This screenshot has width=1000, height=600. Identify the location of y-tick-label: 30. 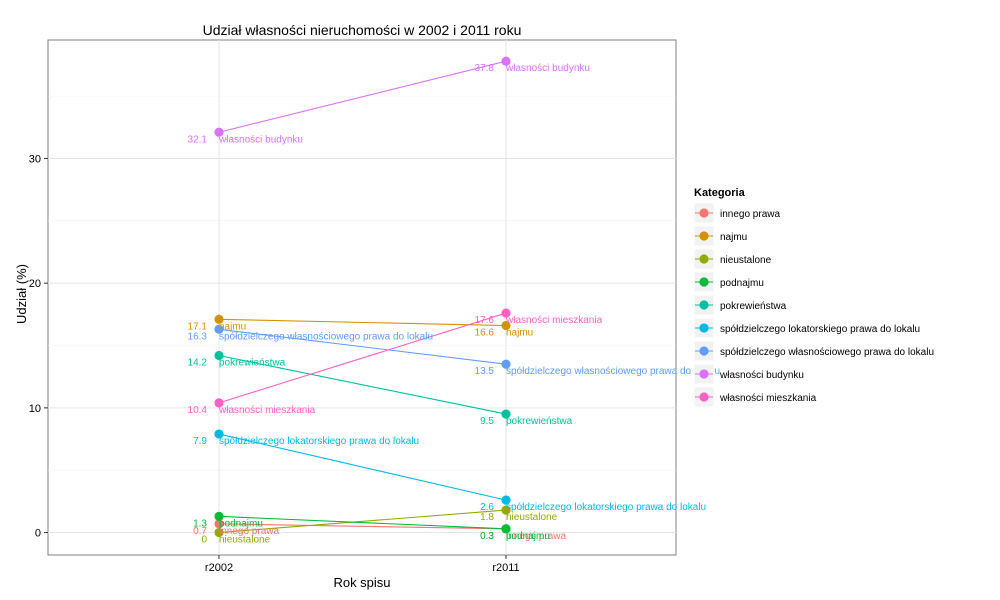
(35, 159).